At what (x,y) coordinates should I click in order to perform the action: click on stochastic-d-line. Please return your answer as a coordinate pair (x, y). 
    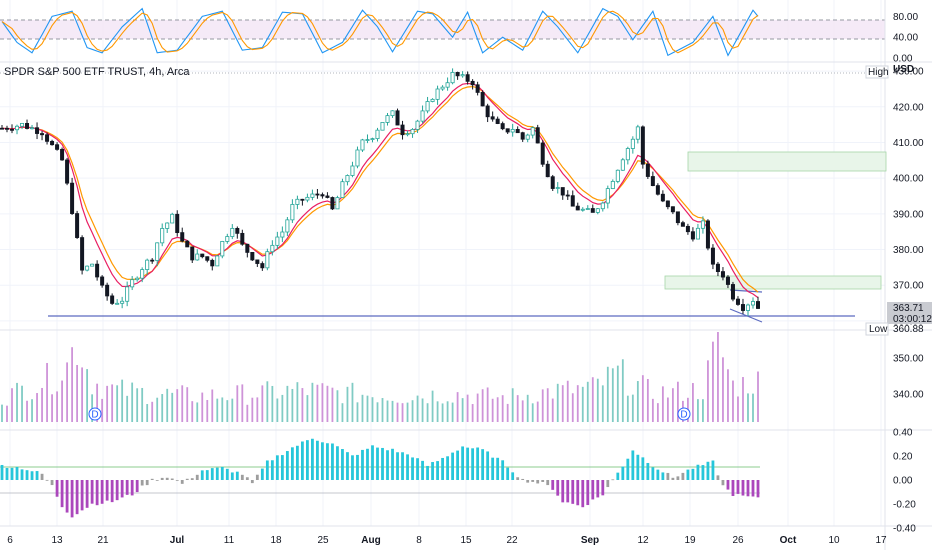
    Looking at the image, I should click on (380, 32).